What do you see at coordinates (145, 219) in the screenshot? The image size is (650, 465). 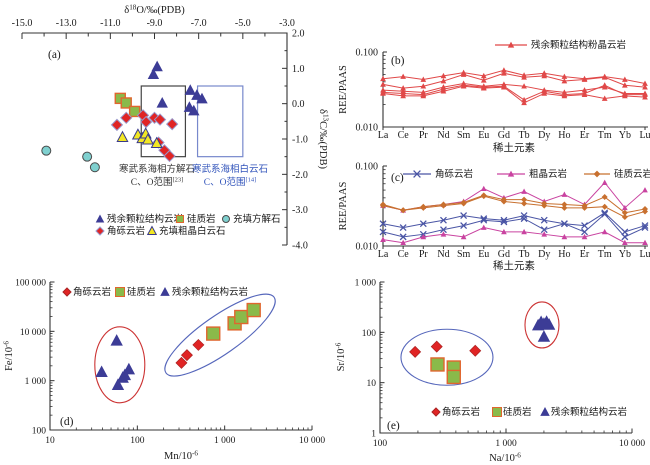 I see `legend-label: 残余颗粒结构云岩` at bounding box center [145, 219].